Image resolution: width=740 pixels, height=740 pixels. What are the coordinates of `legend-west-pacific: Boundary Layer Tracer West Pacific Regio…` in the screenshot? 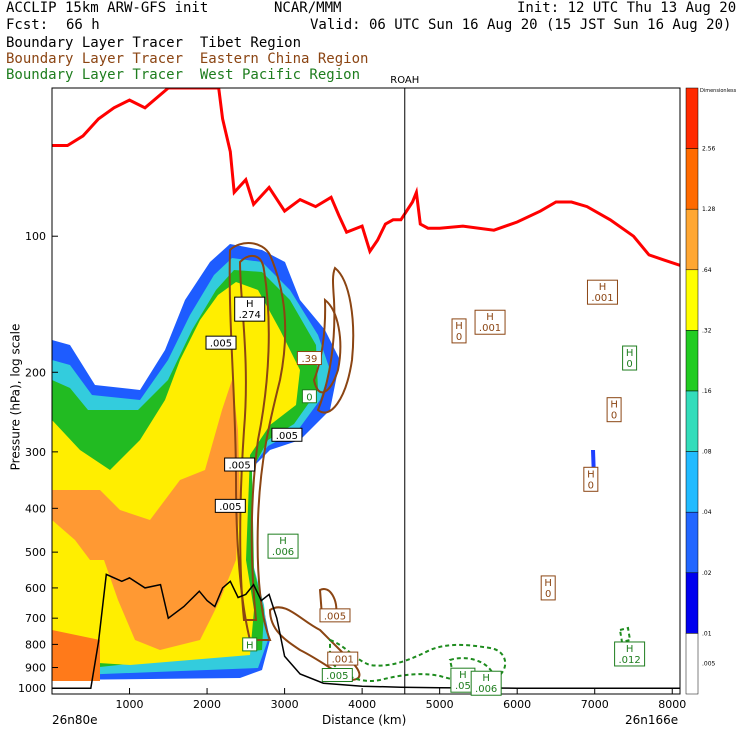 It's located at (183, 75).